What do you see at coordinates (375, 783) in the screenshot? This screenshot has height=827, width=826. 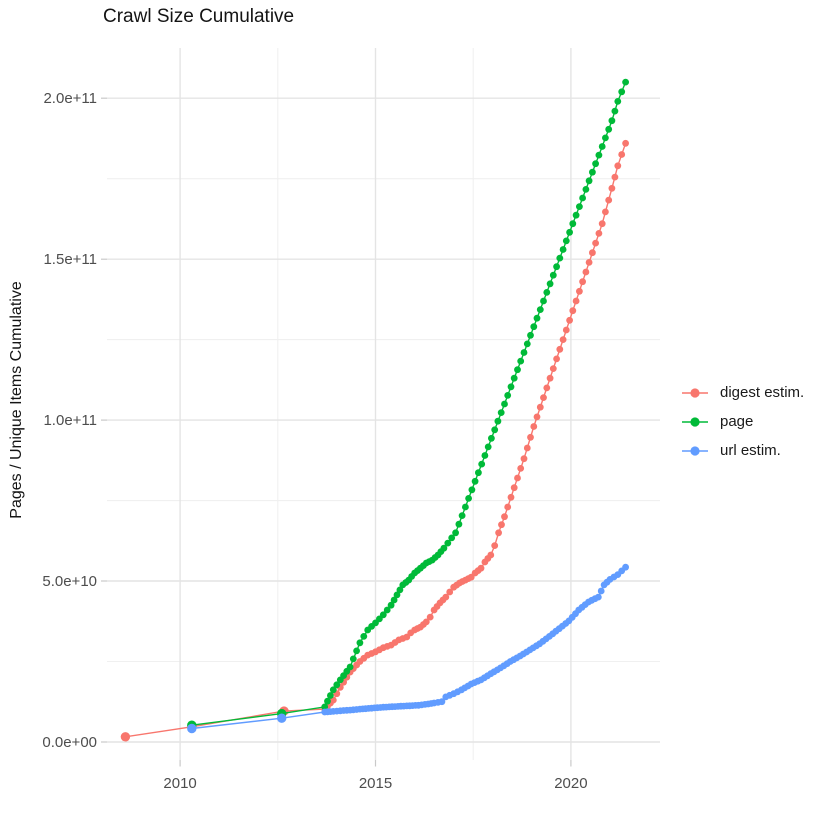 I see `x-tick-label: 2015` at bounding box center [375, 783].